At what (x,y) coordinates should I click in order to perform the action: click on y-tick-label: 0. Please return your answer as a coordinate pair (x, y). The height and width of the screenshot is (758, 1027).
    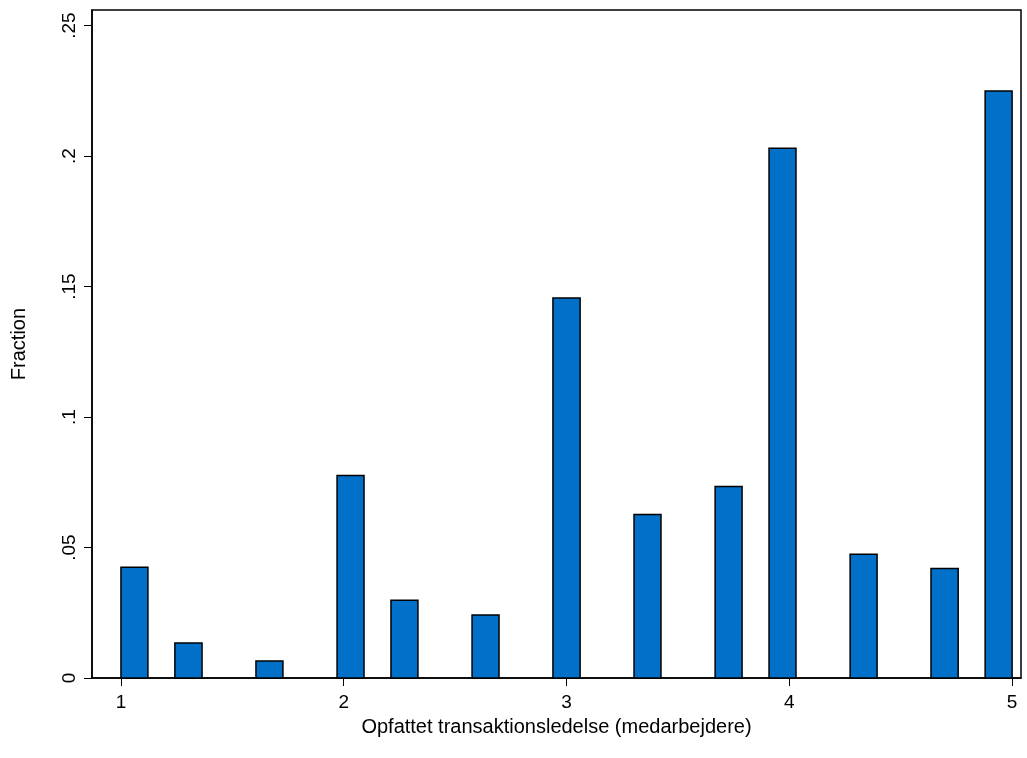
    Looking at the image, I should click on (68, 678).